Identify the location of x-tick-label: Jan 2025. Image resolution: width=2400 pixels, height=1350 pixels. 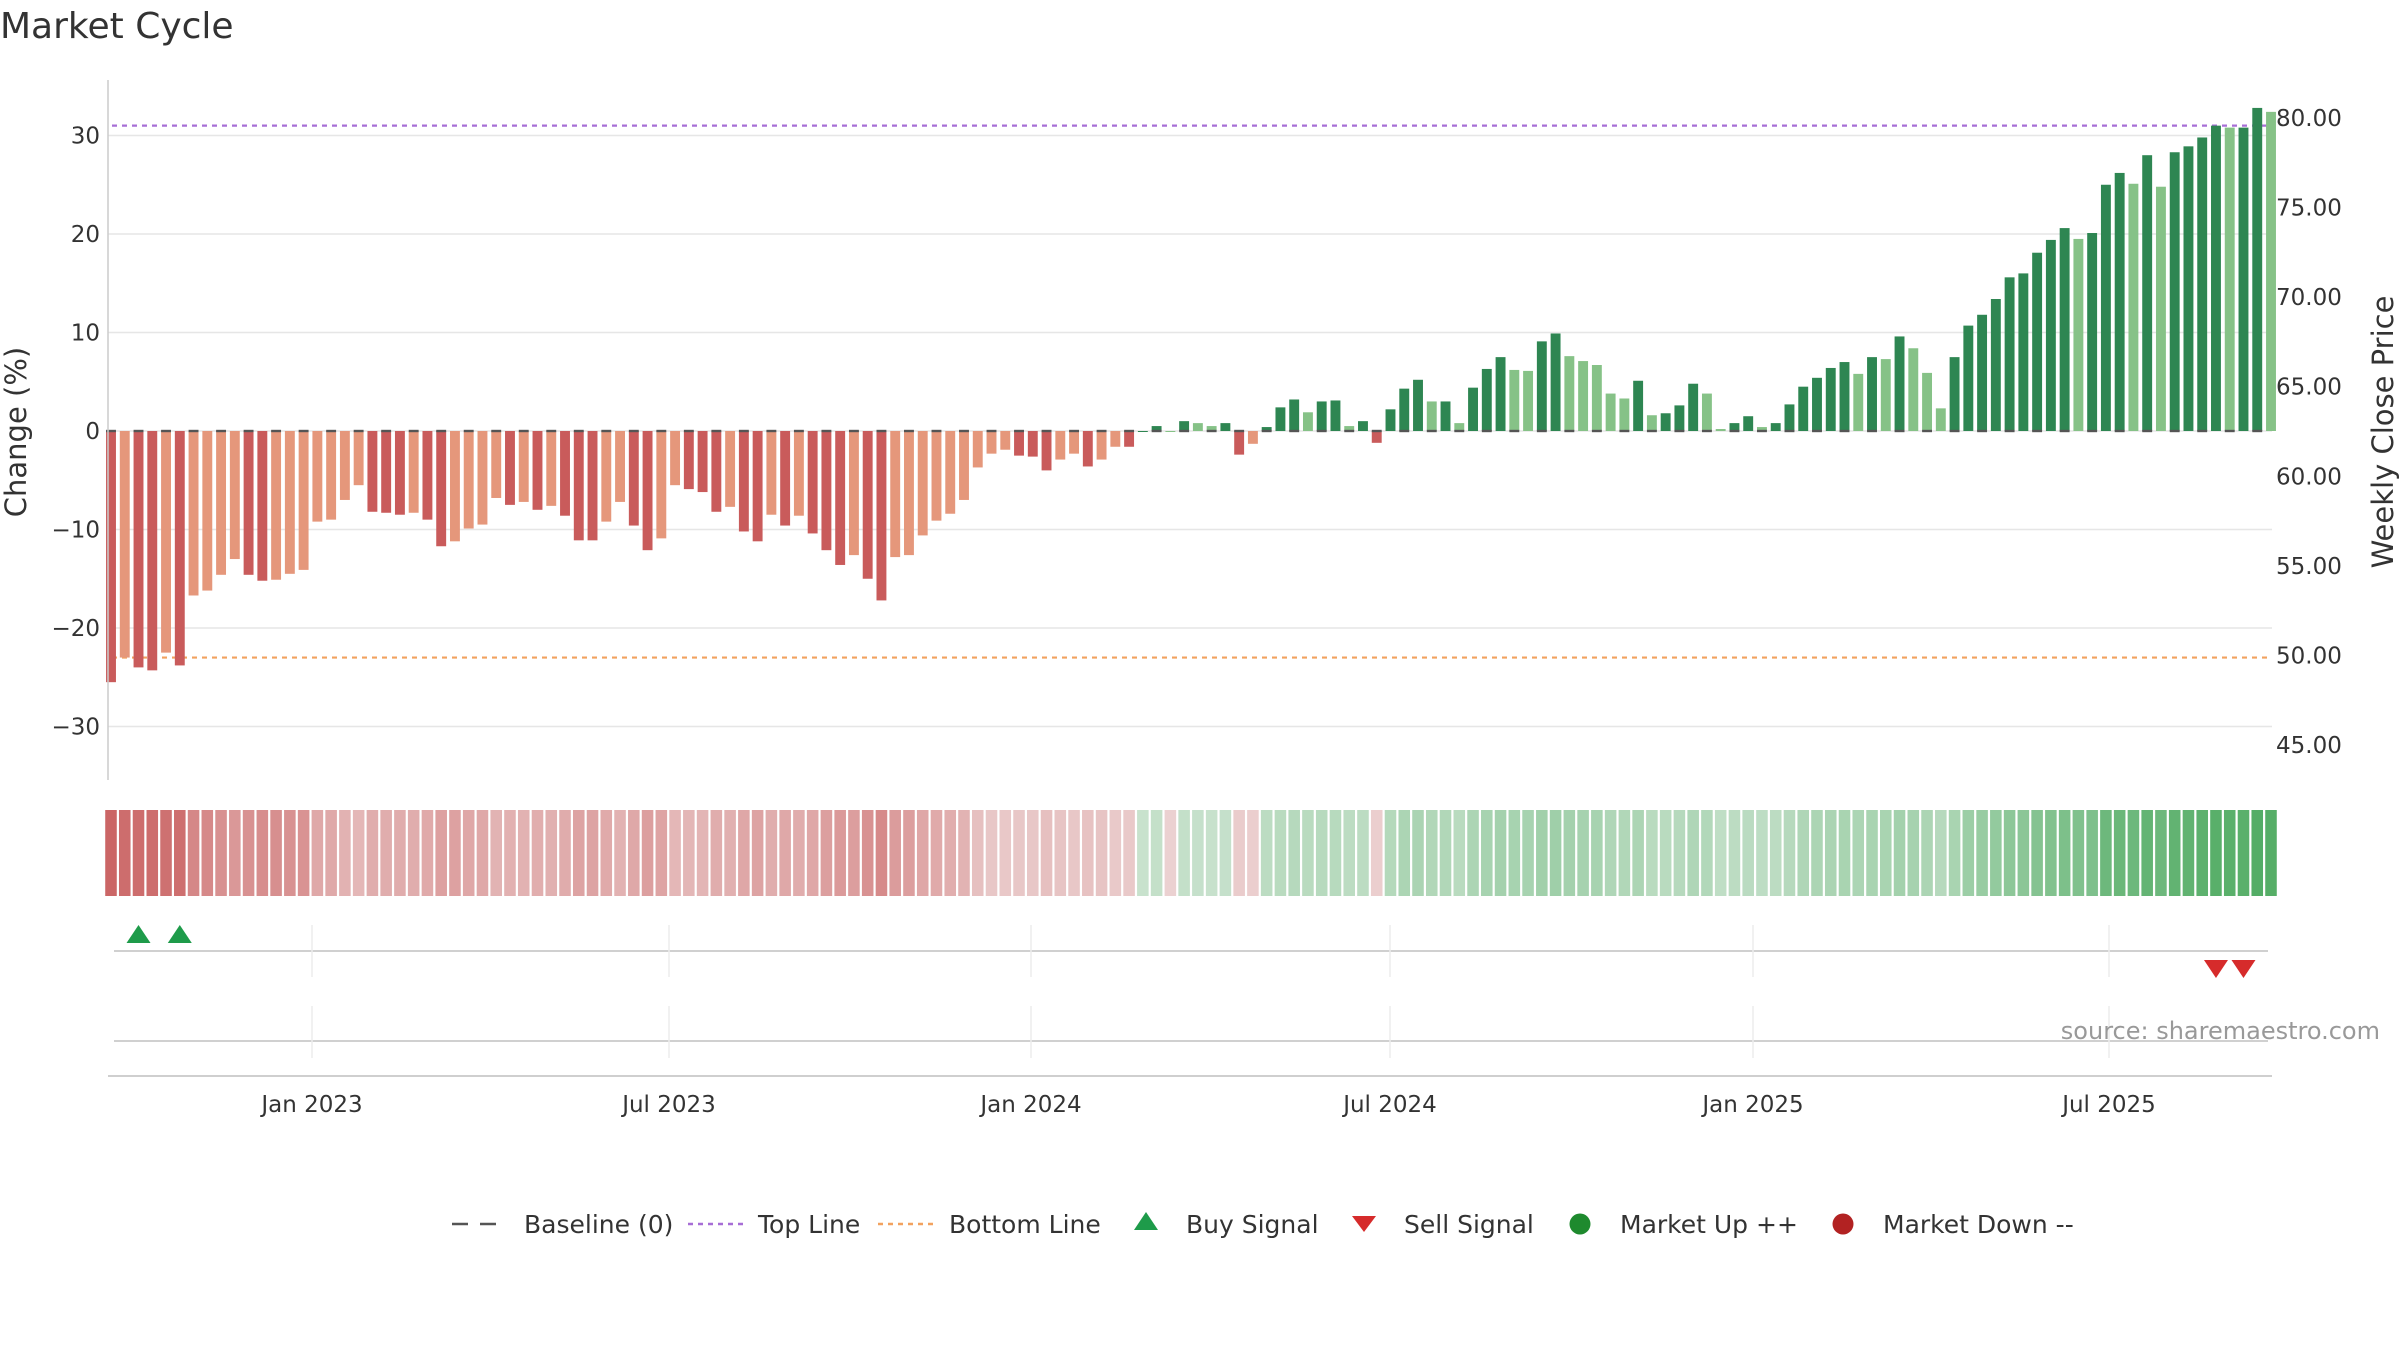
(1751, 1105).